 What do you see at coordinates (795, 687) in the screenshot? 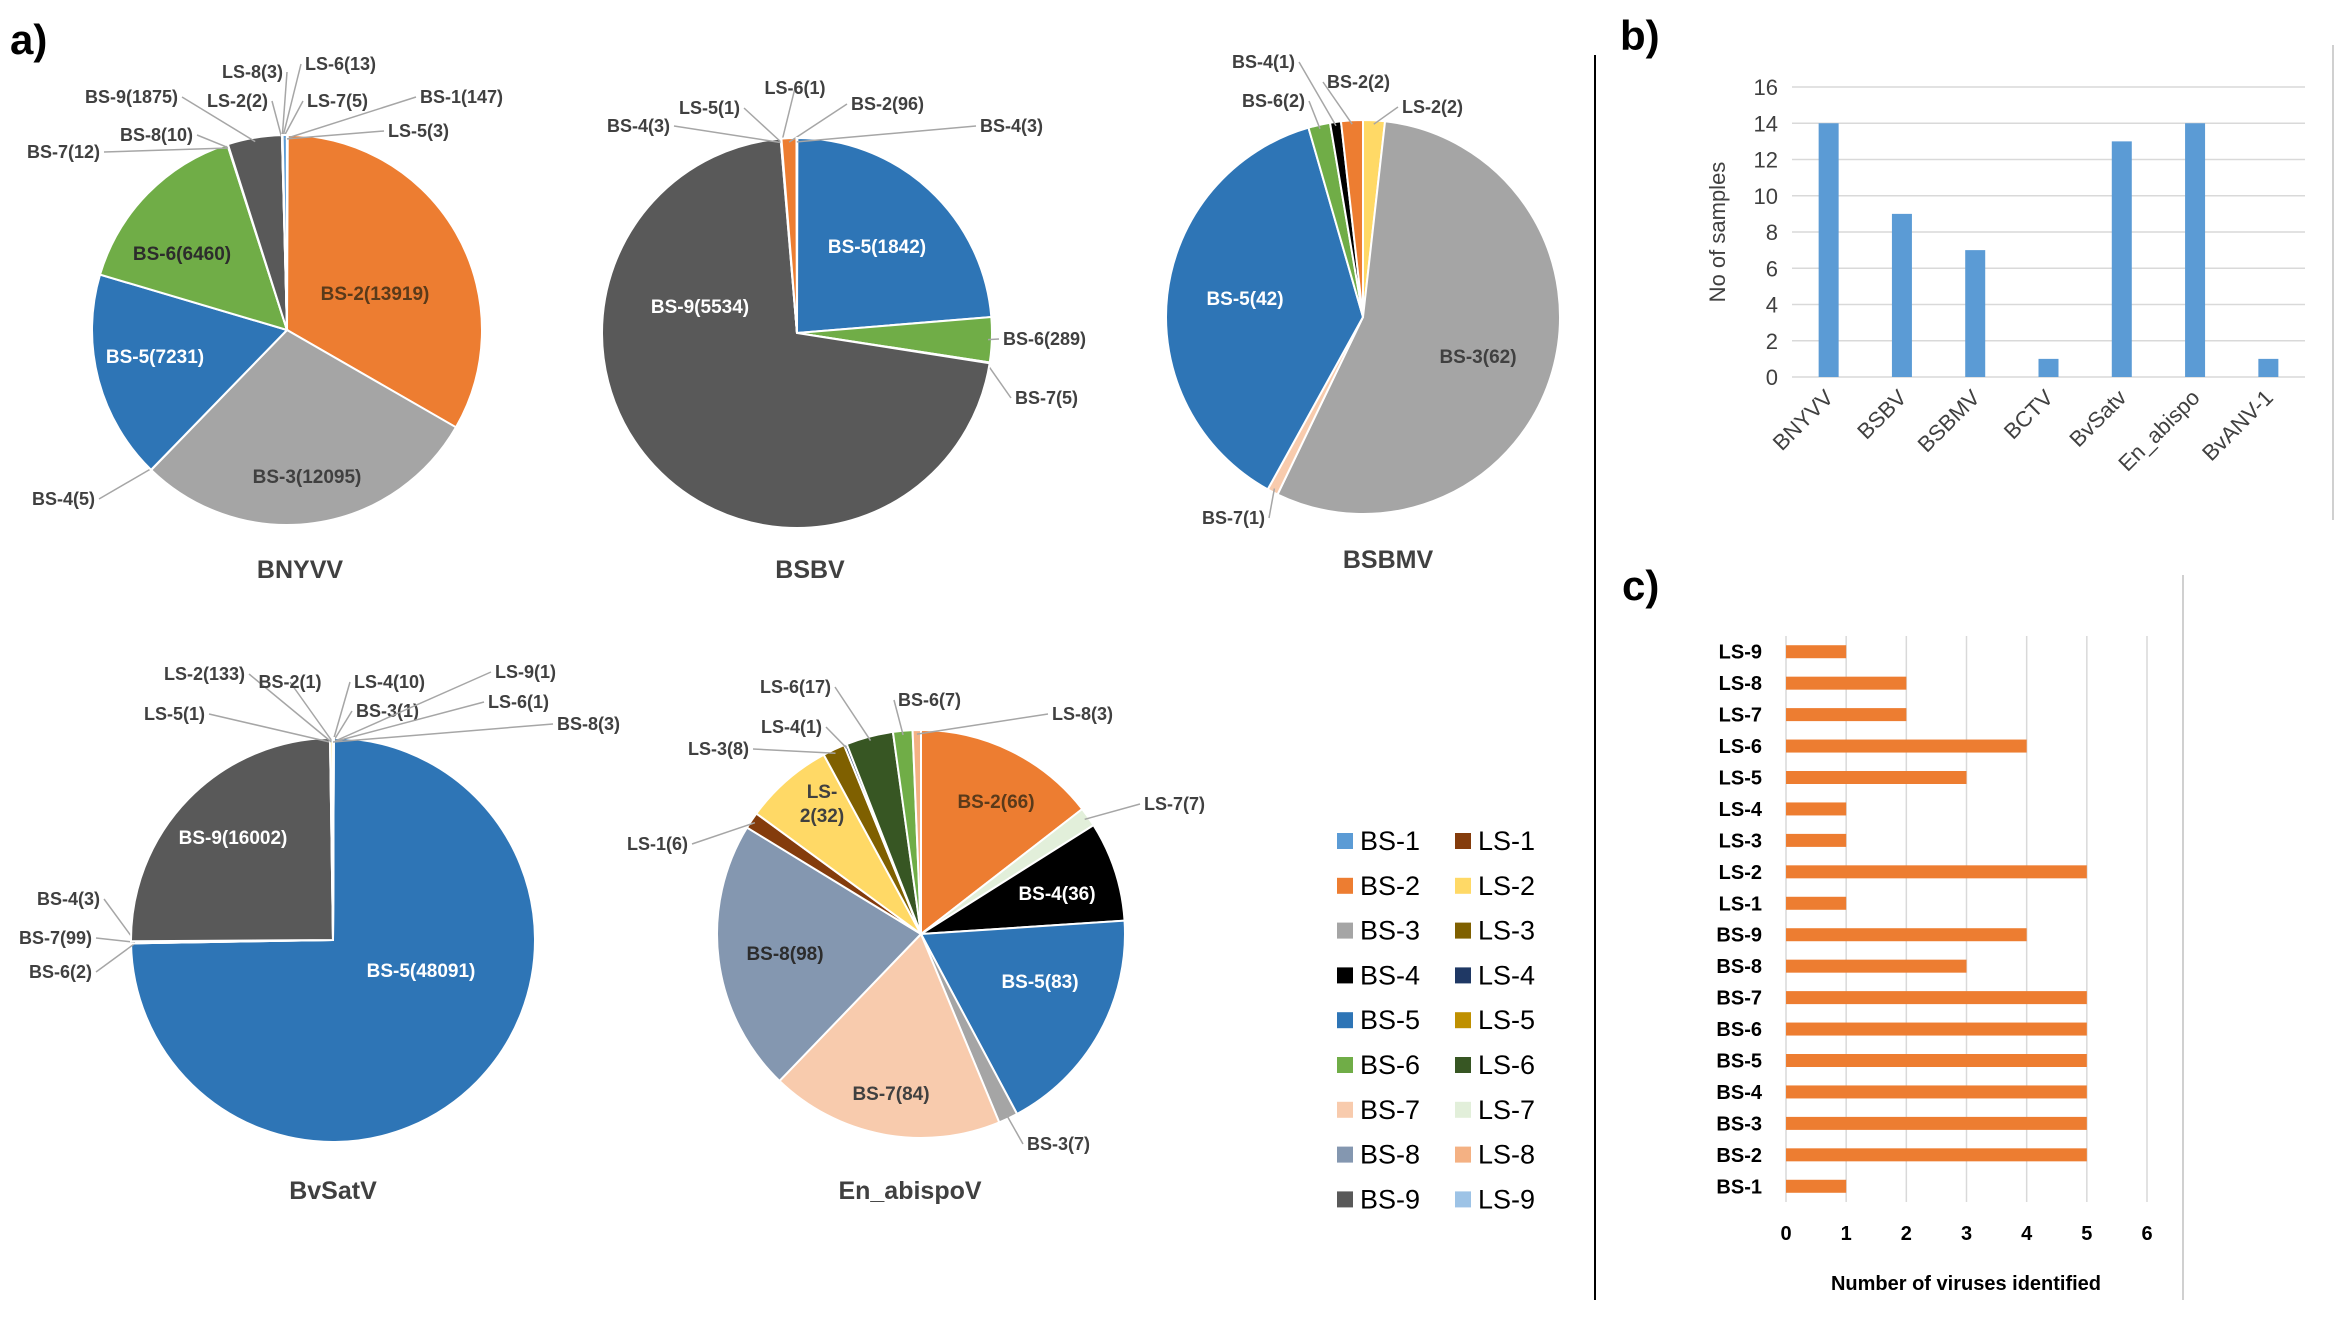
I see `slice-label-en-abispov-11: LS-6(17)` at bounding box center [795, 687].